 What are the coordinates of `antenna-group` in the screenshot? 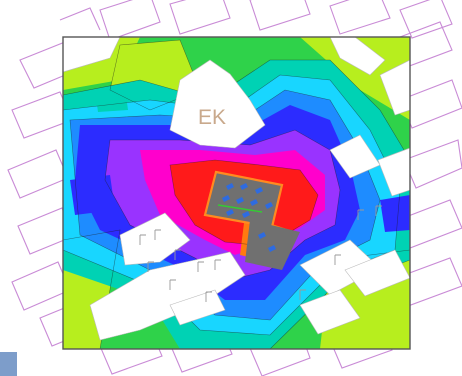 It's located at (249, 217).